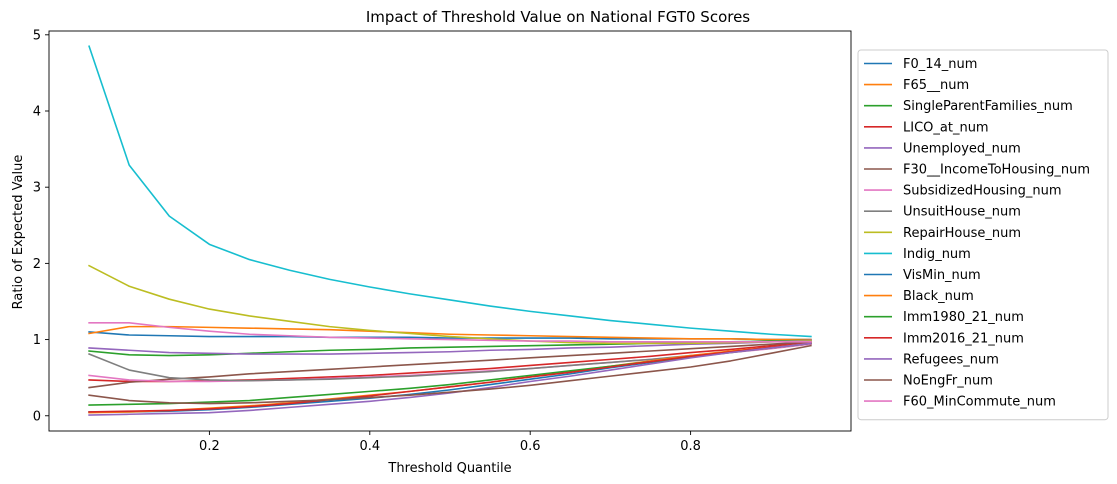 This screenshot has height=484, width=1117. Describe the element at coordinates (962, 212) in the screenshot. I see `legend-label: UnsuitHouse_num` at that location.